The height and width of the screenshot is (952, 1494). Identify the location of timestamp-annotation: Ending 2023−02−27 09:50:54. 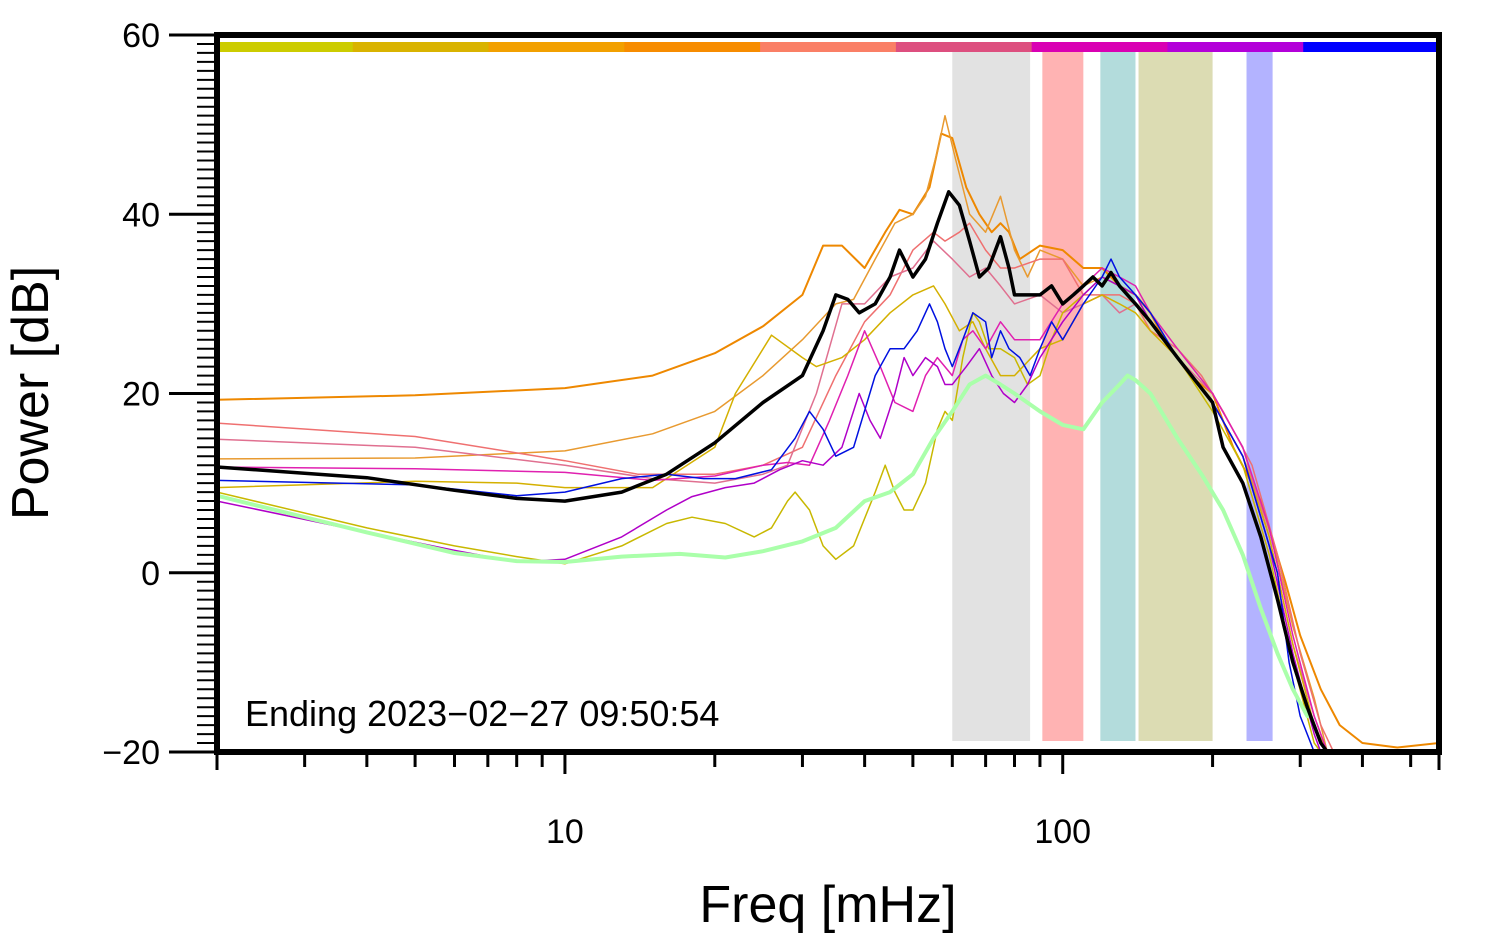
(482, 713).